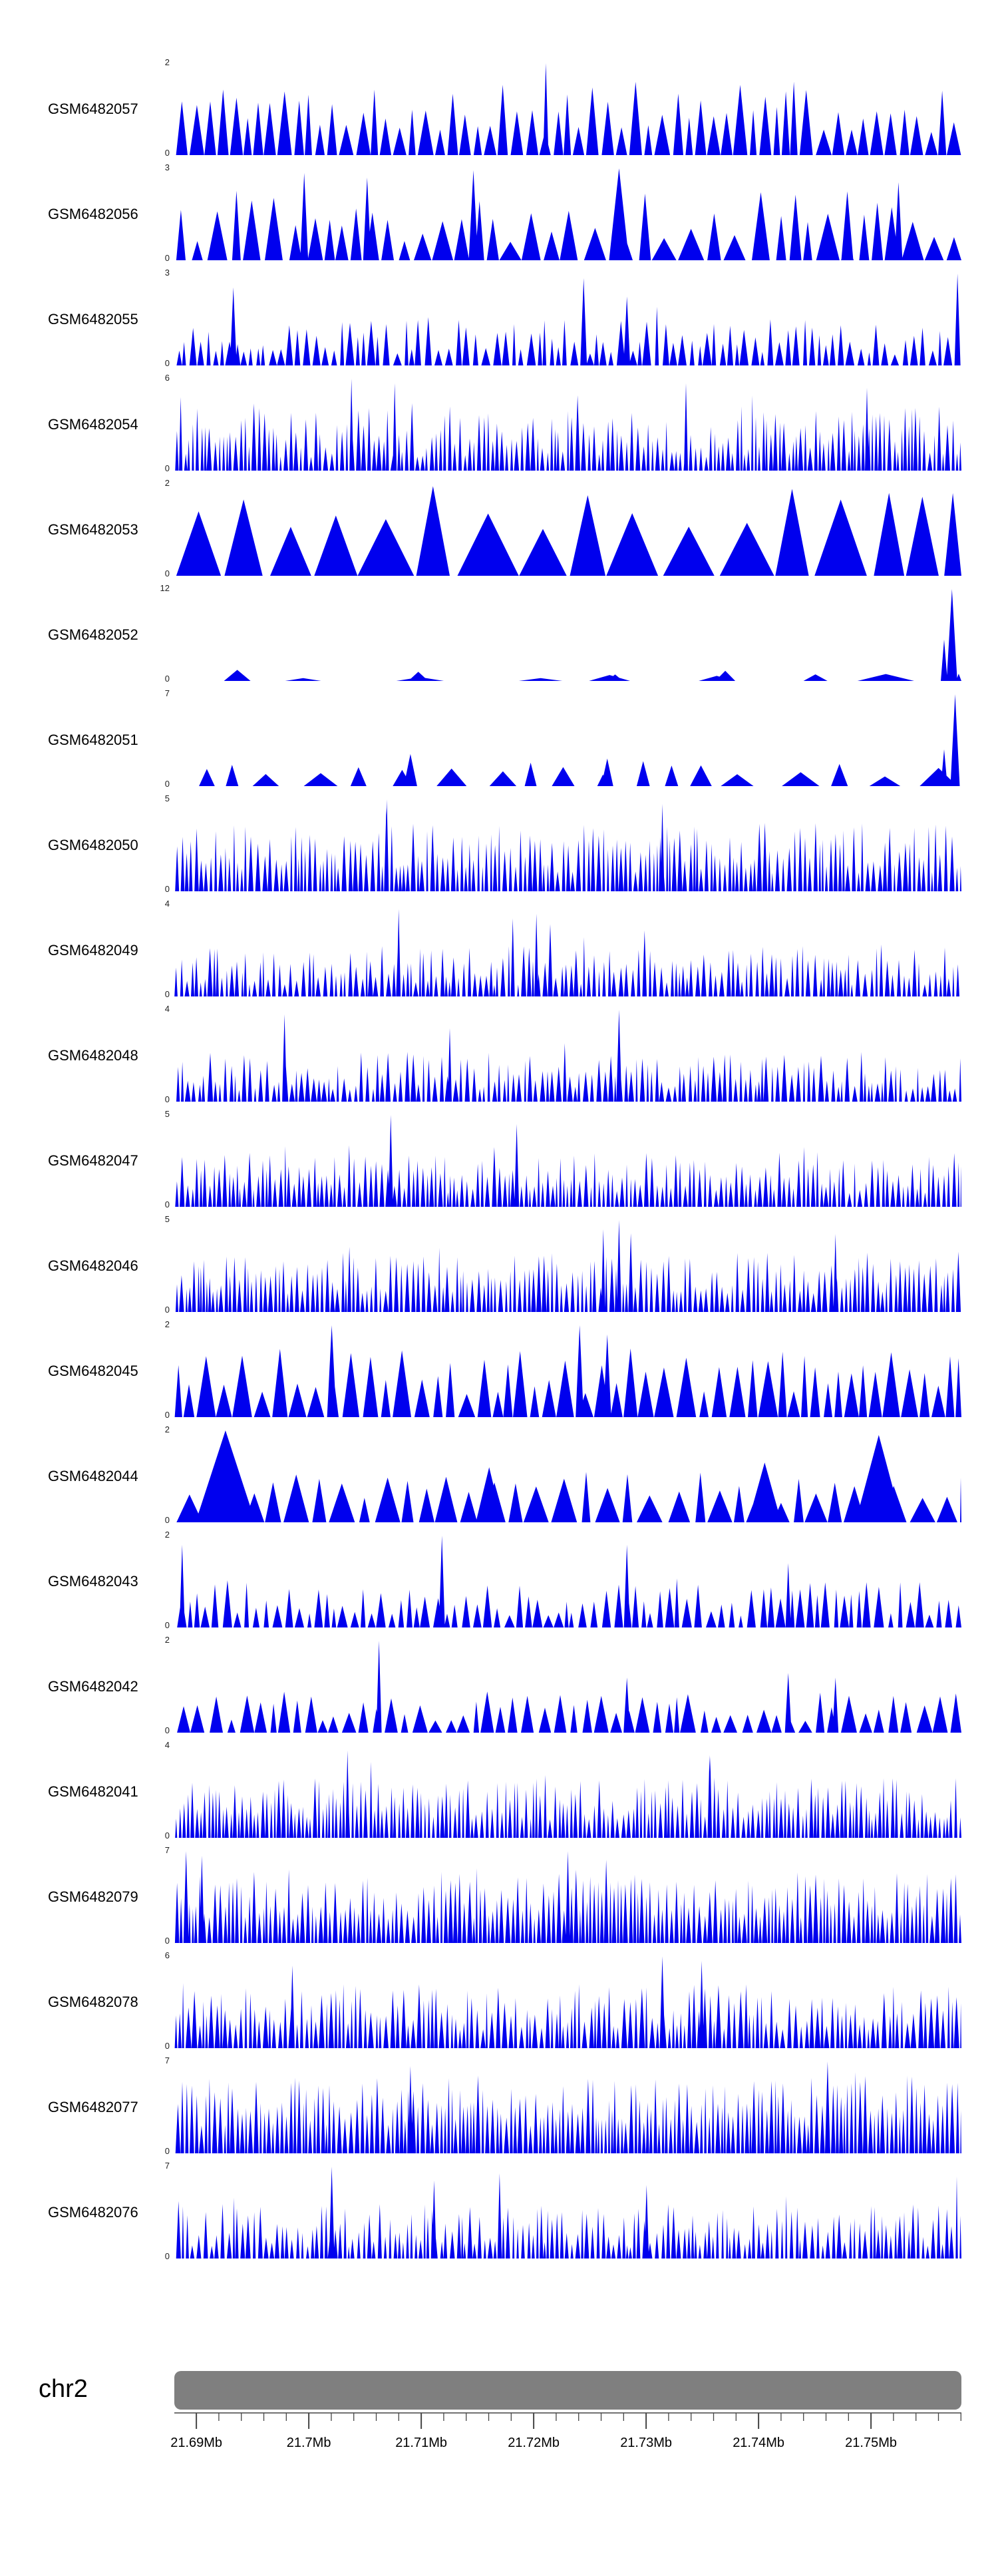 Image resolution: width=998 pixels, height=2576 pixels. What do you see at coordinates (93, 424) in the screenshot?
I see `track-label: GSM6482054` at bounding box center [93, 424].